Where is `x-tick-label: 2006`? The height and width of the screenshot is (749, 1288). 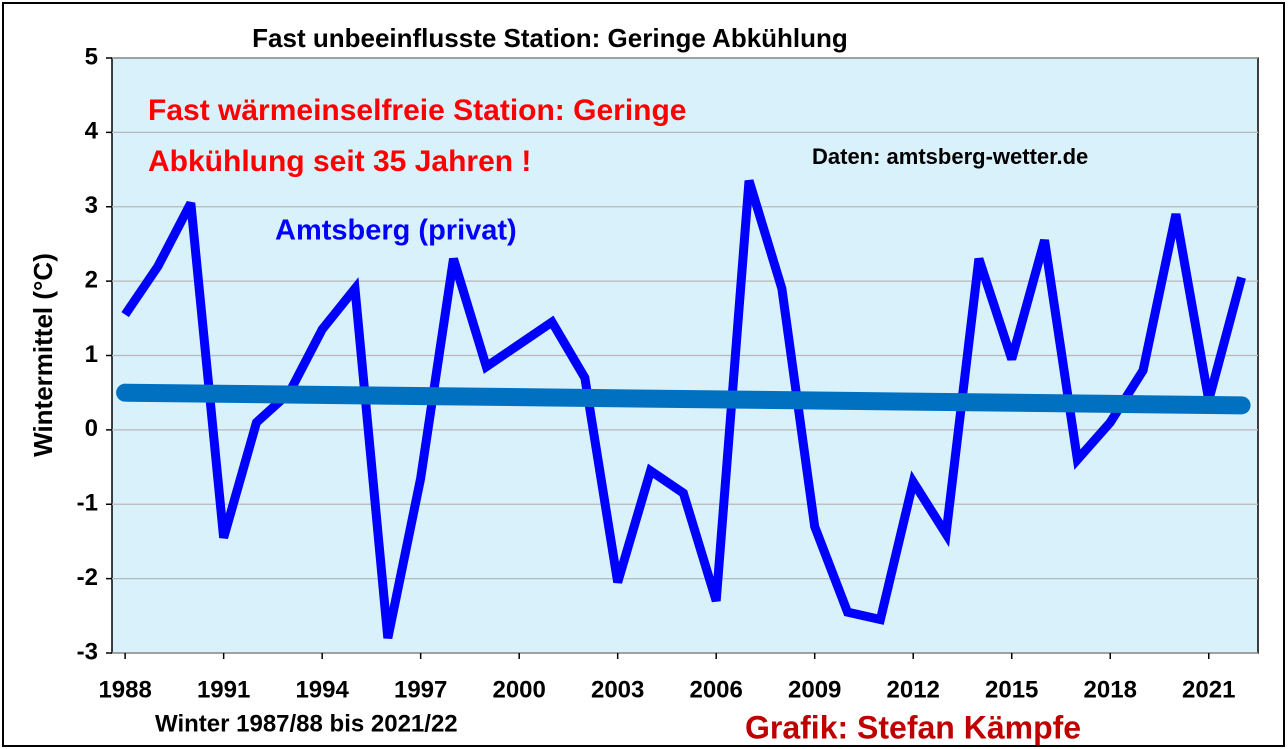
x-tick-label: 2006 is located at coordinates (715, 689).